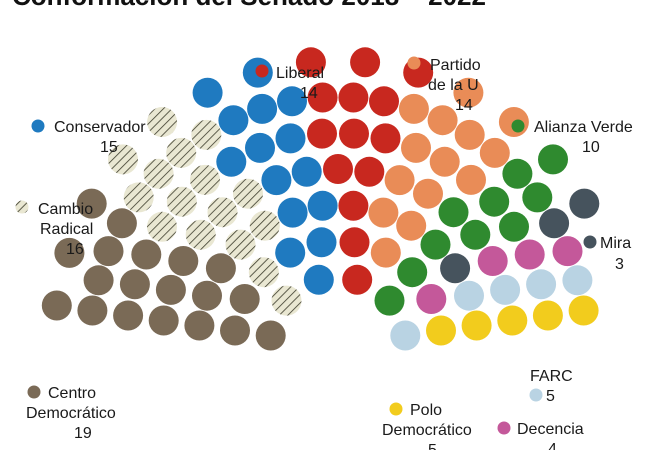  What do you see at coordinates (414, 63) in the screenshot?
I see `legend-marker-partido-de-la-u` at bounding box center [414, 63].